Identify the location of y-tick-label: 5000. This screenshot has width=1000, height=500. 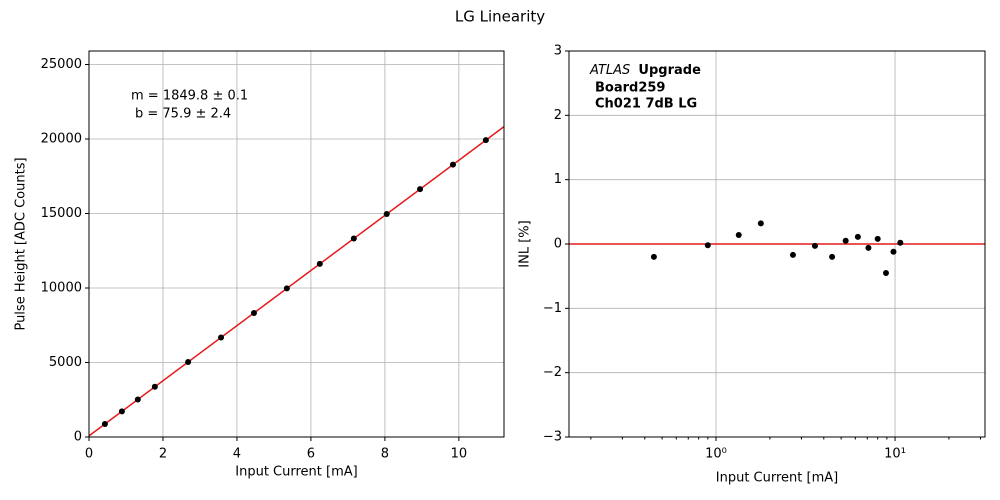
(65, 362).